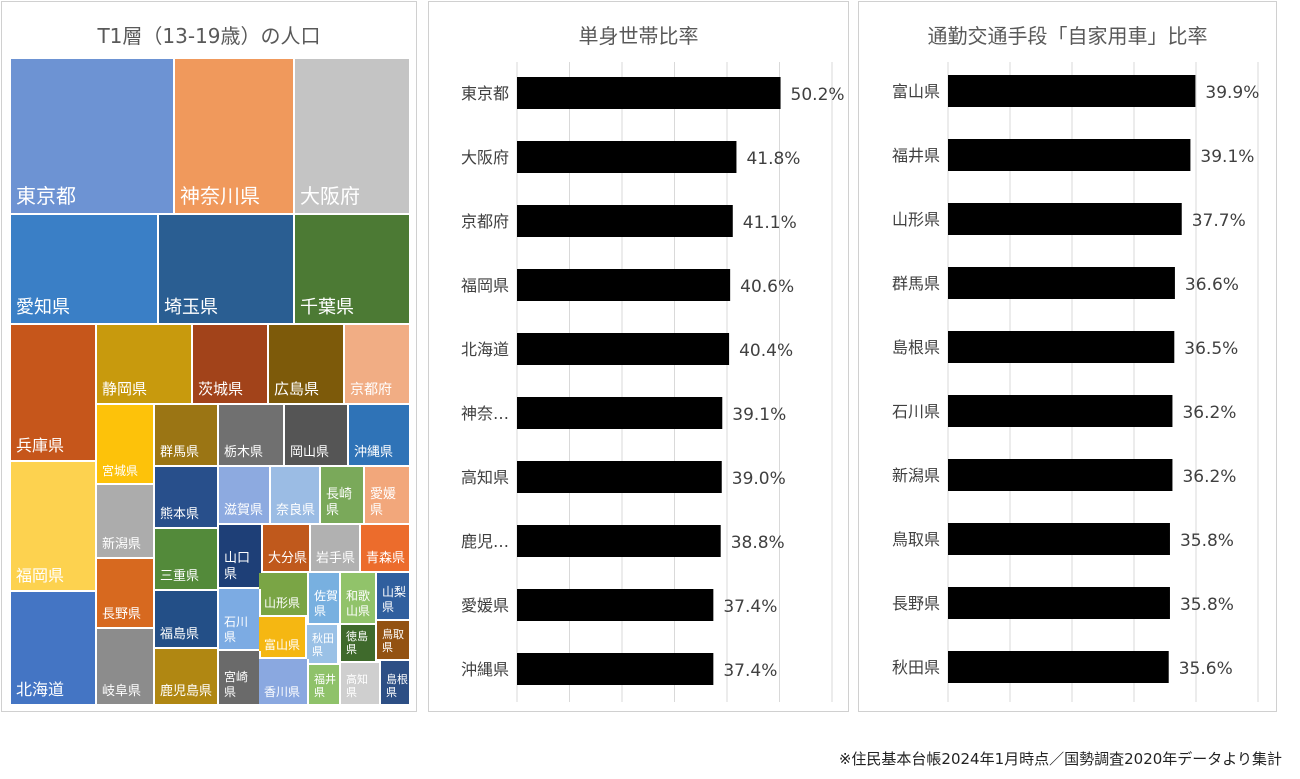  What do you see at coordinates (186, 691) in the screenshot?
I see `treemap-tile-label: 鹿児島県` at bounding box center [186, 691].